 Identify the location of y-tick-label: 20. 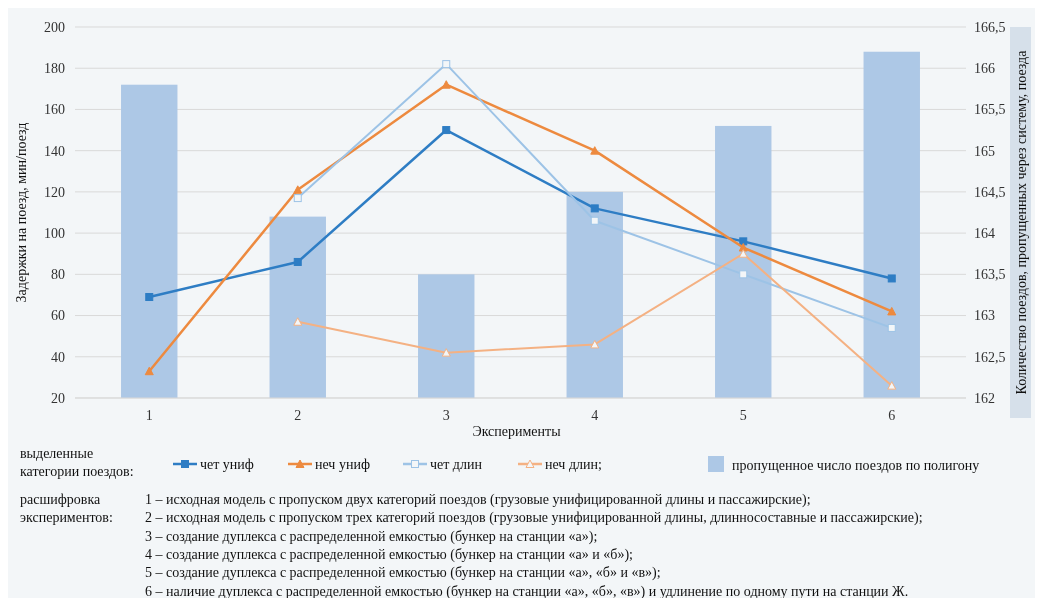
(58, 398).